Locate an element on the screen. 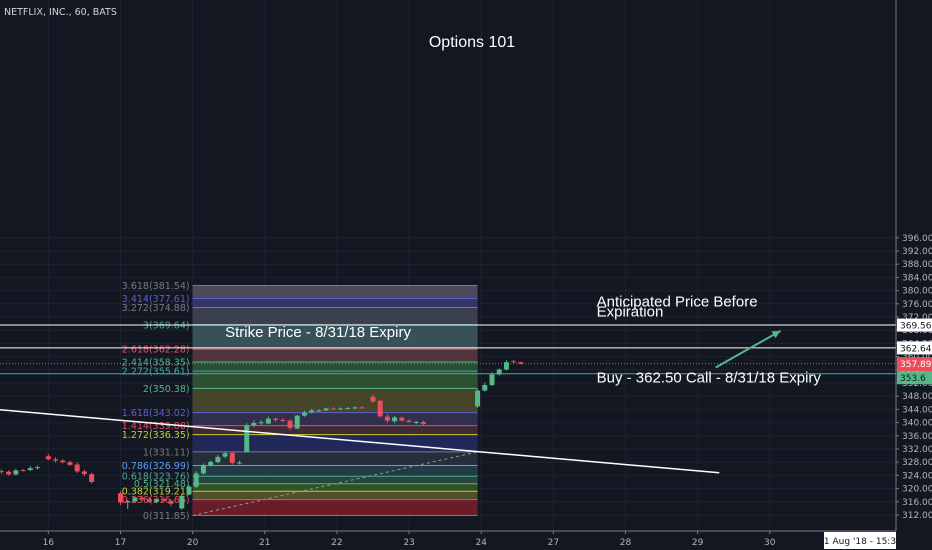 The image size is (932, 550). price-tick-label: 344.00 is located at coordinates (917, 410).